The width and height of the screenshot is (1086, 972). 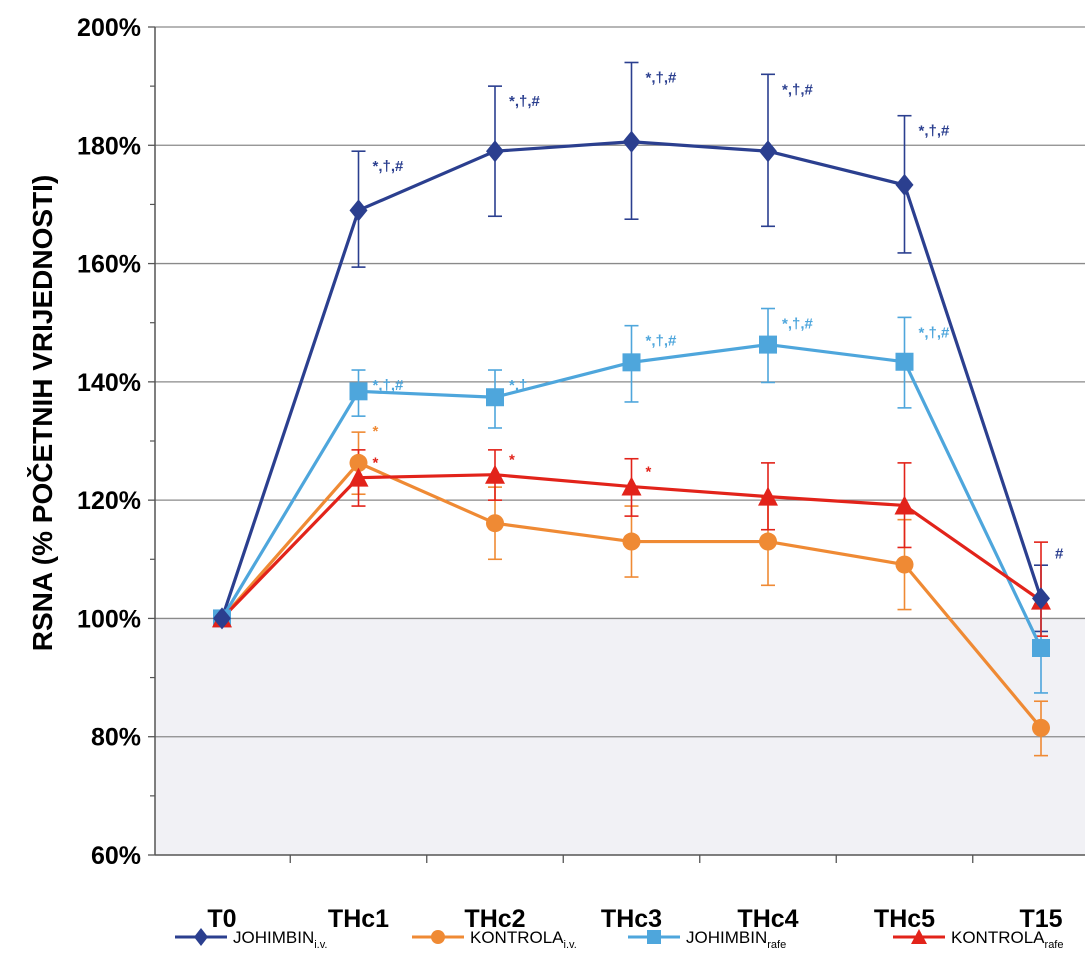 I want to click on legend-label: JOHIMBINrafe, so click(x=736, y=939).